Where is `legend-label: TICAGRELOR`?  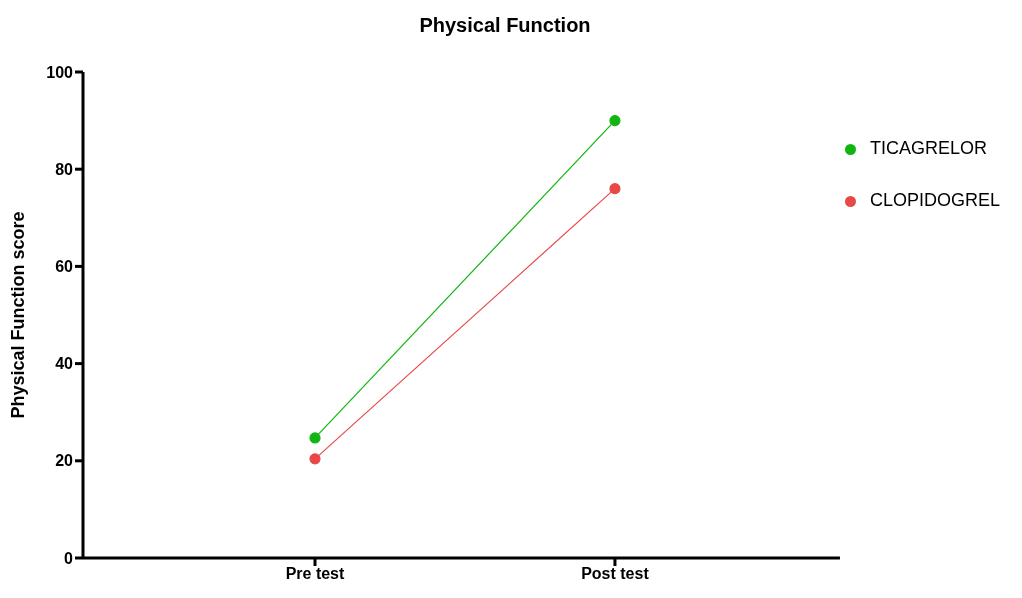 legend-label: TICAGRELOR is located at coordinates (928, 148).